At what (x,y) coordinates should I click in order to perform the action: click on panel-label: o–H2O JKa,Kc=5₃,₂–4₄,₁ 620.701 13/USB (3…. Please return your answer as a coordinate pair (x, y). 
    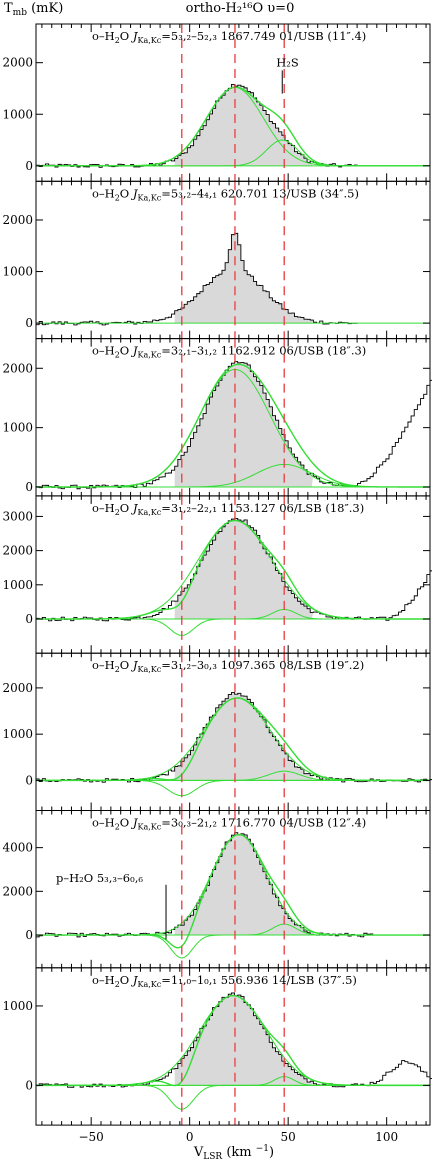
    Looking at the image, I should click on (225, 194).